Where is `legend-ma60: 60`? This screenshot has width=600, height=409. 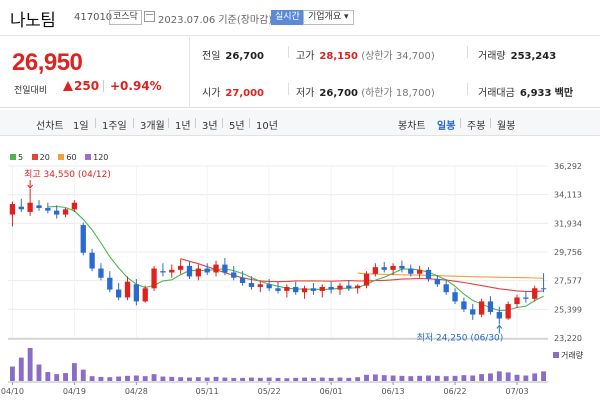
legend-ma60: 60 is located at coordinates (67, 157).